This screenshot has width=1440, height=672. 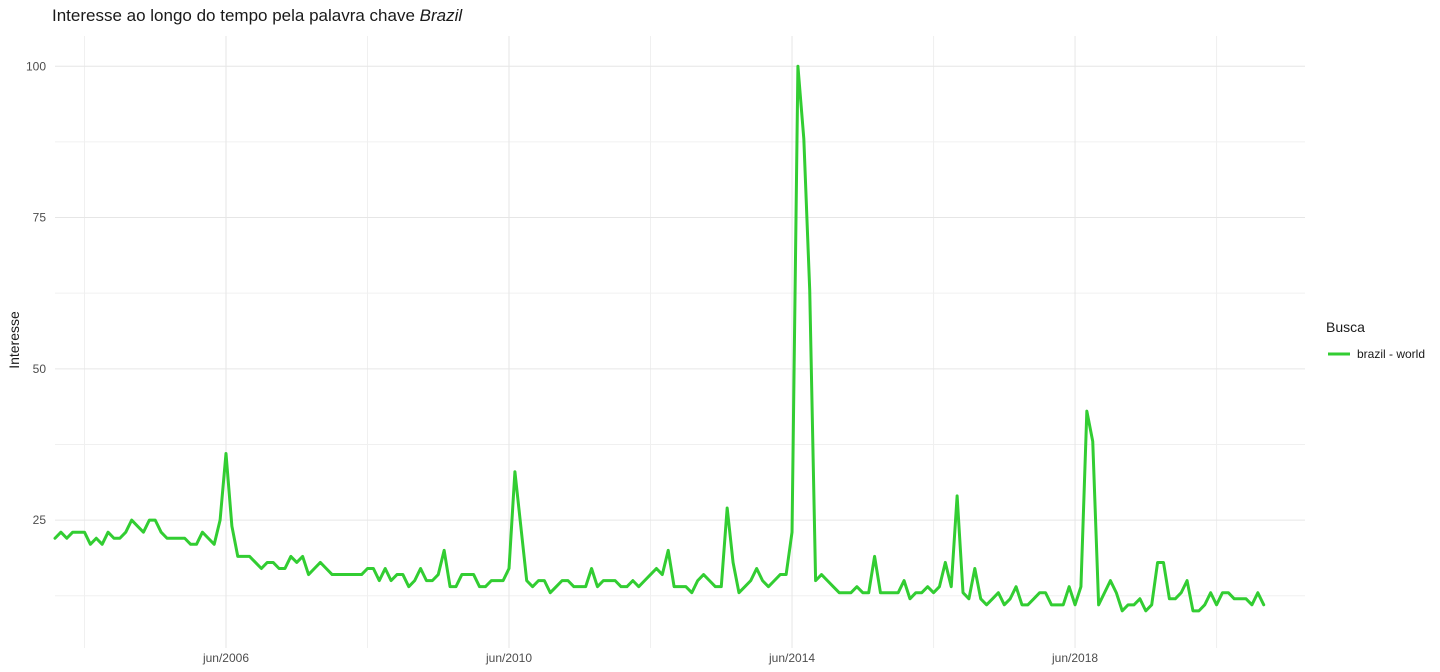 I want to click on legend-label: brazil - world, so click(x=1391, y=354).